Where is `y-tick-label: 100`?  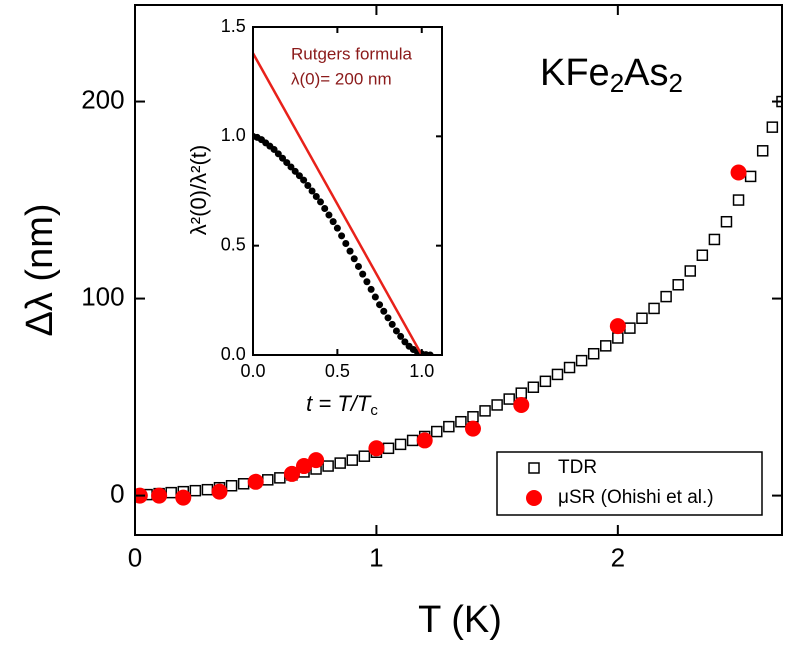 y-tick-label: 100 is located at coordinates (102, 296).